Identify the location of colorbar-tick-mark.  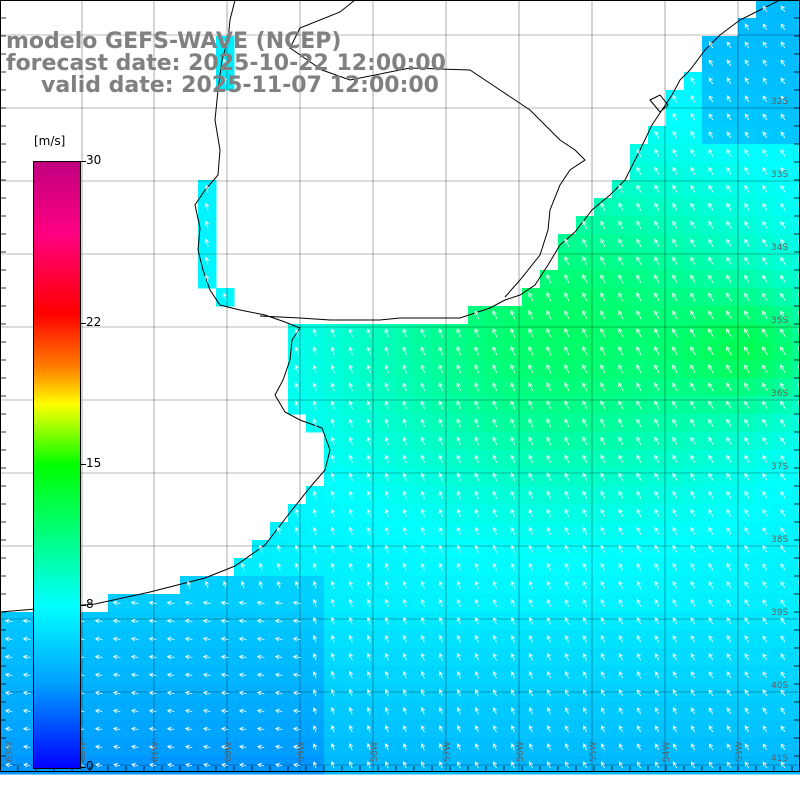
(83, 323).